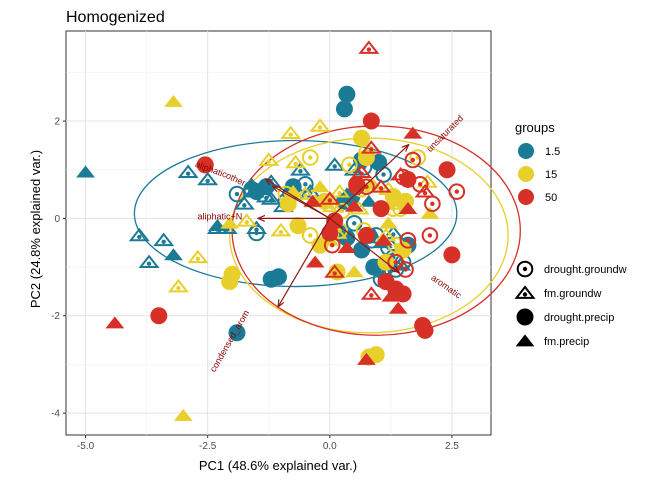 The height and width of the screenshot is (480, 672). Describe the element at coordinates (219, 216) in the screenshot. I see `loading-label-aliphatic-N: aliphatic+N` at that location.